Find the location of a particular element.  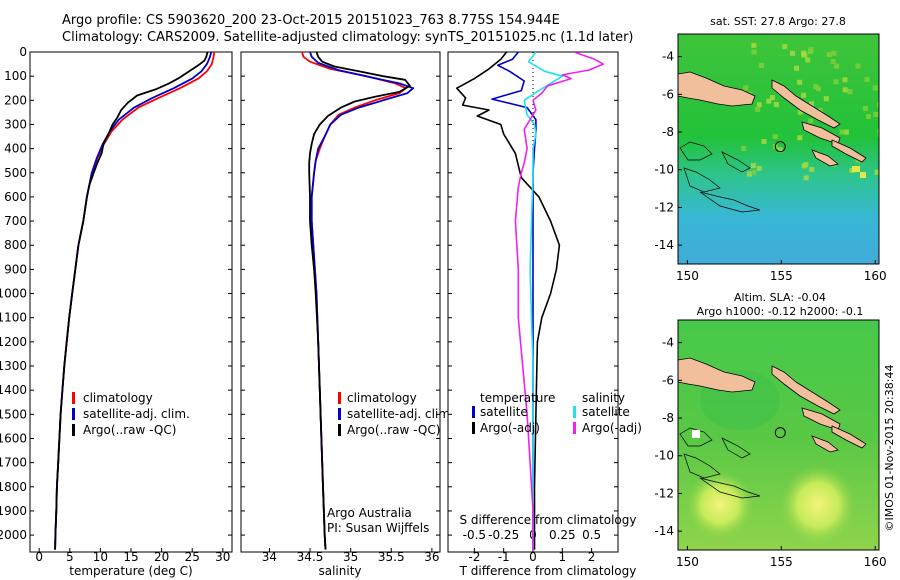

depth-tick-label: 1200 is located at coordinates (13, 342).